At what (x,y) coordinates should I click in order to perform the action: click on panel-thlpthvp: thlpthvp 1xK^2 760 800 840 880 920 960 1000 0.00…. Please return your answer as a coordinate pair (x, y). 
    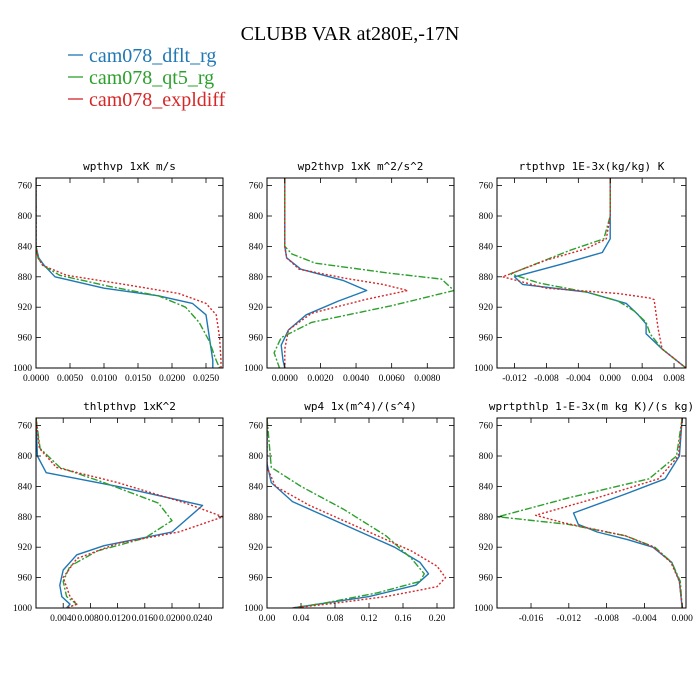
    Looking at the image, I should click on (118, 512).